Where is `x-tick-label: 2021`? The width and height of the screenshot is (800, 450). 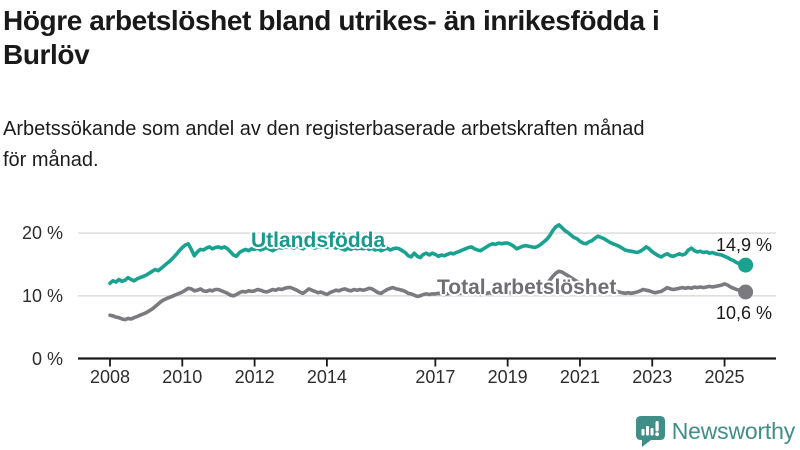
x-tick-label: 2021 is located at coordinates (579, 377).